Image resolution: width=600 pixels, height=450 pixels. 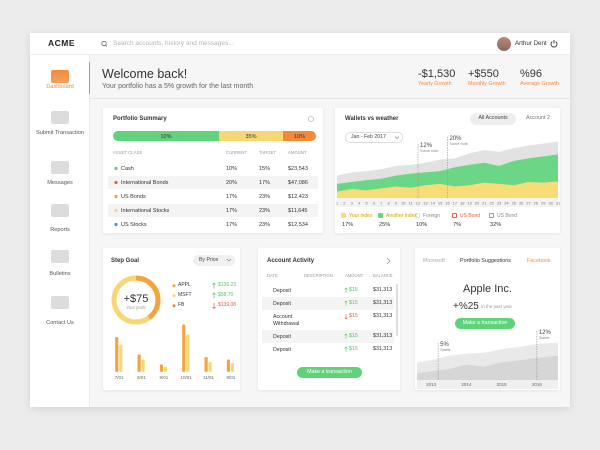 What do you see at coordinates (116, 196) in the screenshot?
I see `asset-dot` at bounding box center [116, 196].